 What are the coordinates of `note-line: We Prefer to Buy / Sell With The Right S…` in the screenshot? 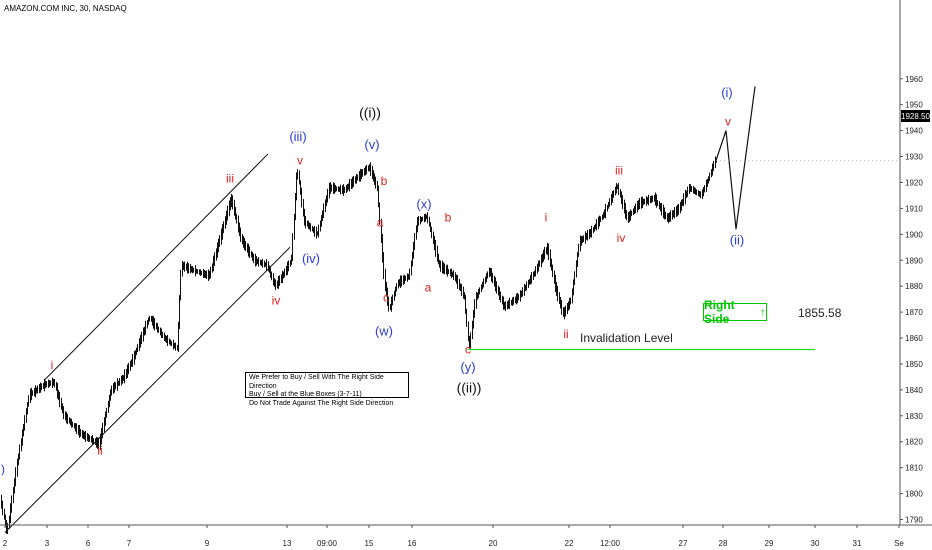 It's located at (316, 382).